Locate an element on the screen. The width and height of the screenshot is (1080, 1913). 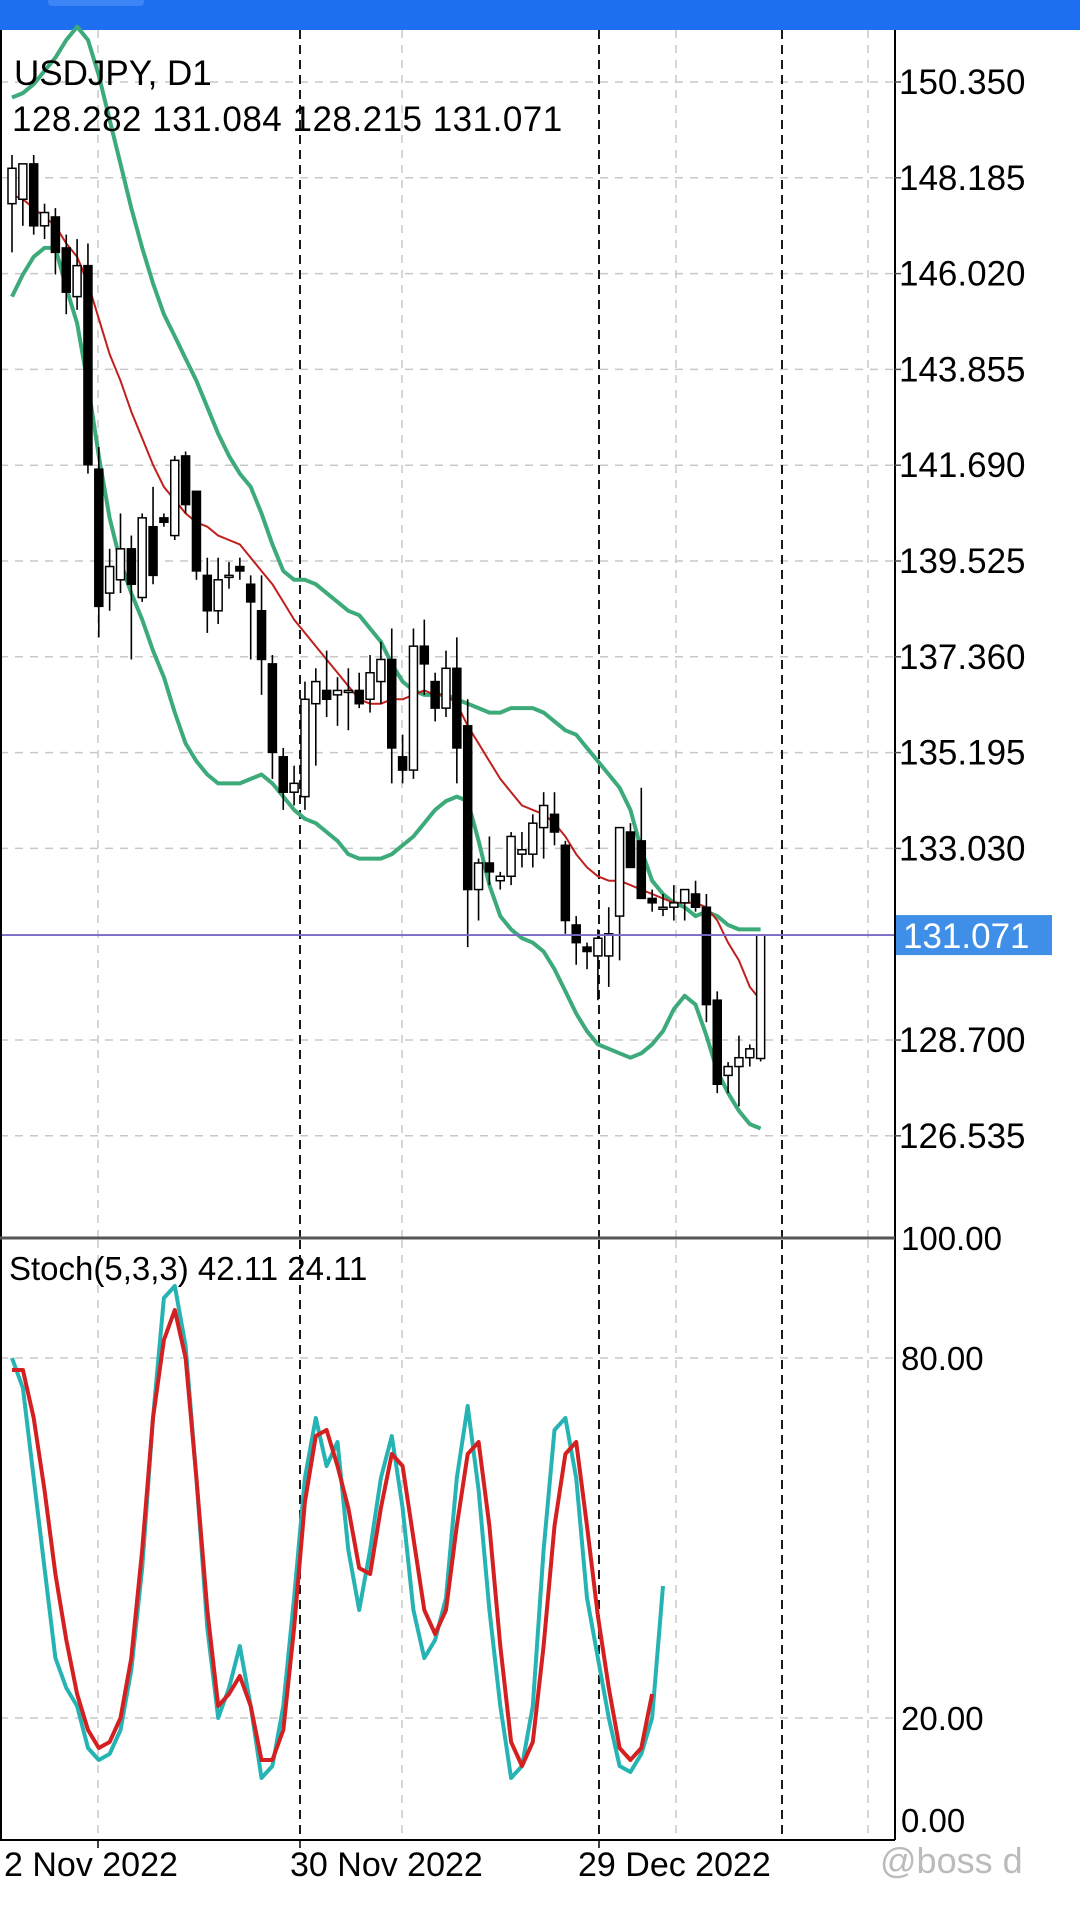
price-tick-label: 148.185 is located at coordinates (962, 178).